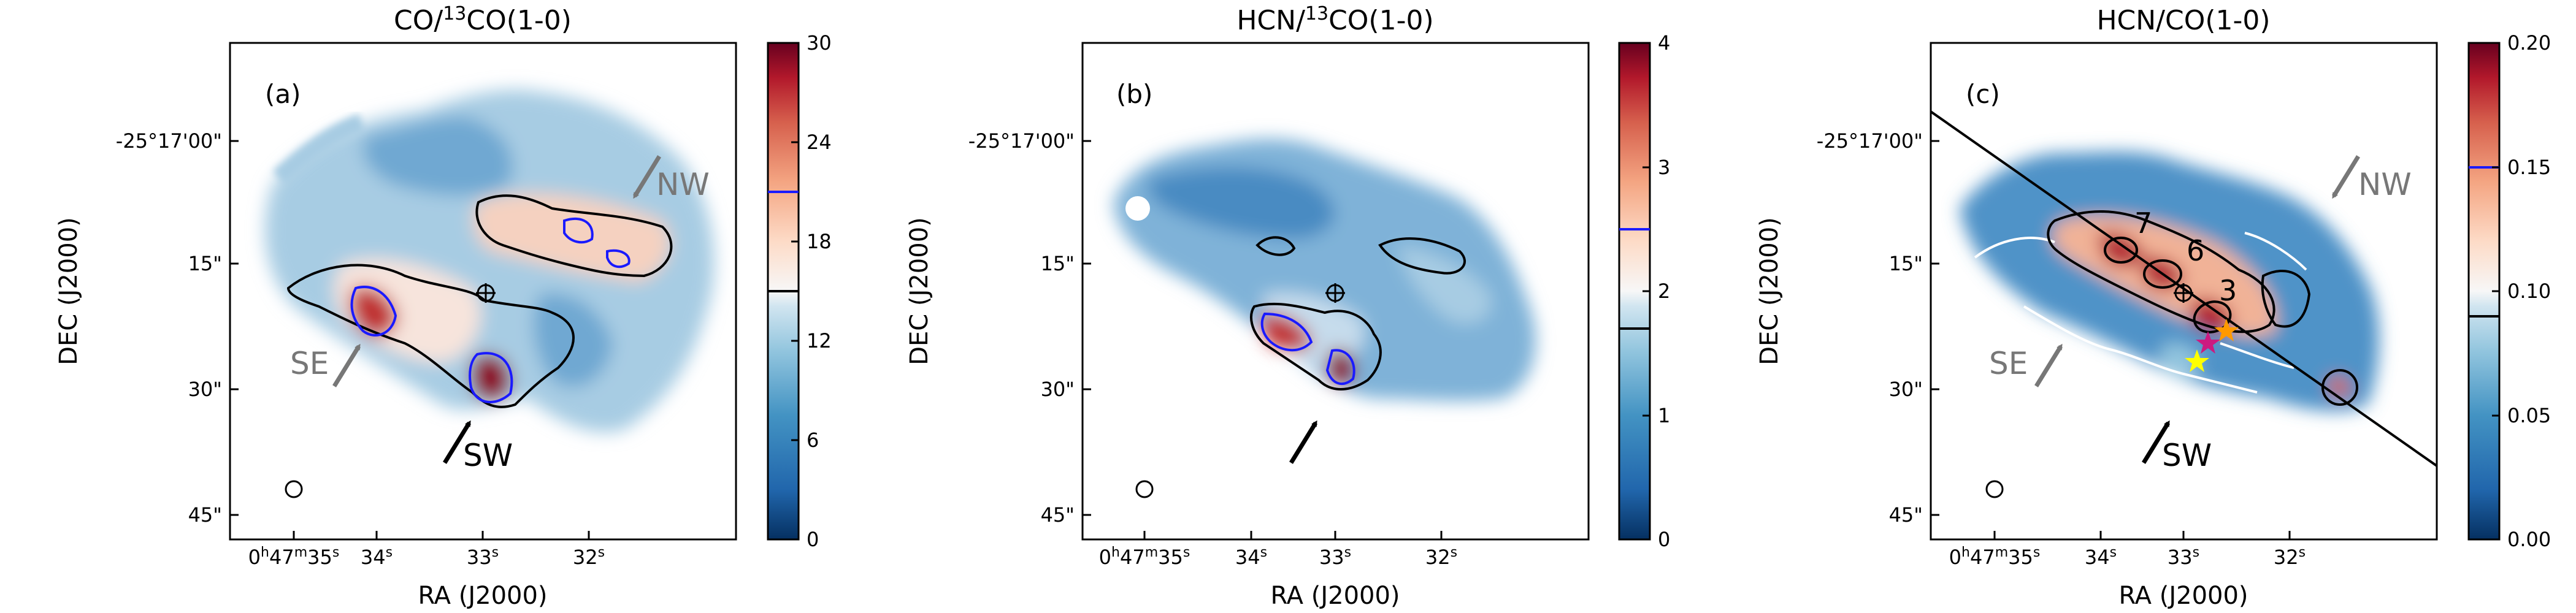  Describe the element at coordinates (1995, 557) in the screenshot. I see `panel-c-xtick-0: 0h47m35s` at that location.